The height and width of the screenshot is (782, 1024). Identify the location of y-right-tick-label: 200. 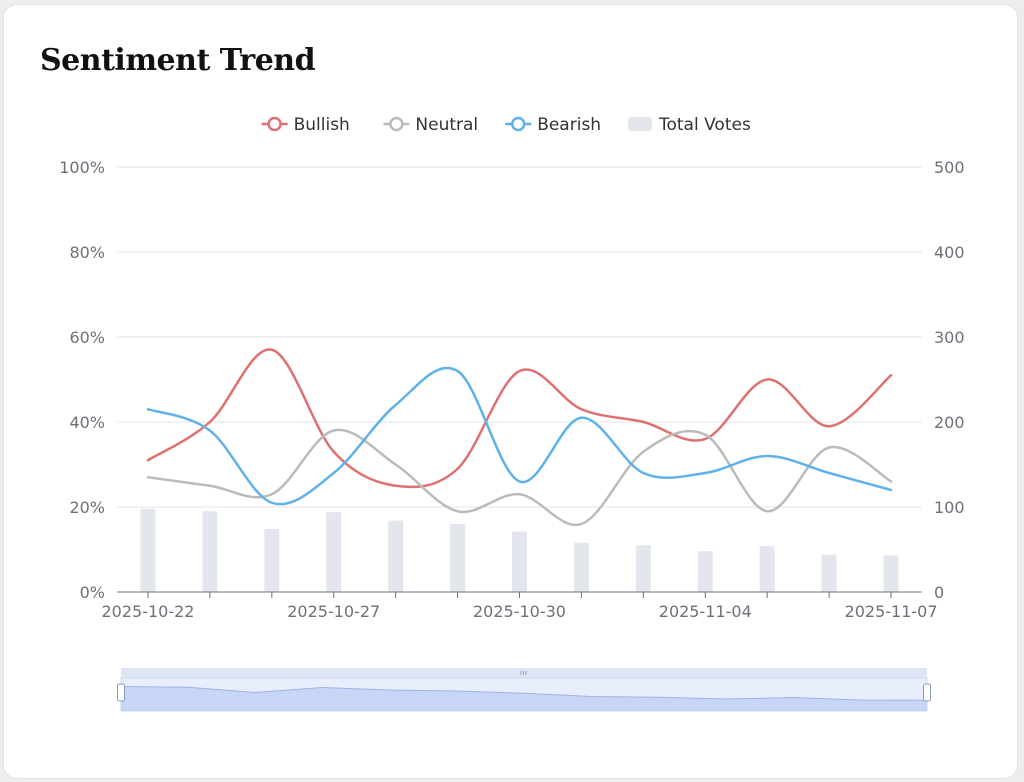
(949, 422).